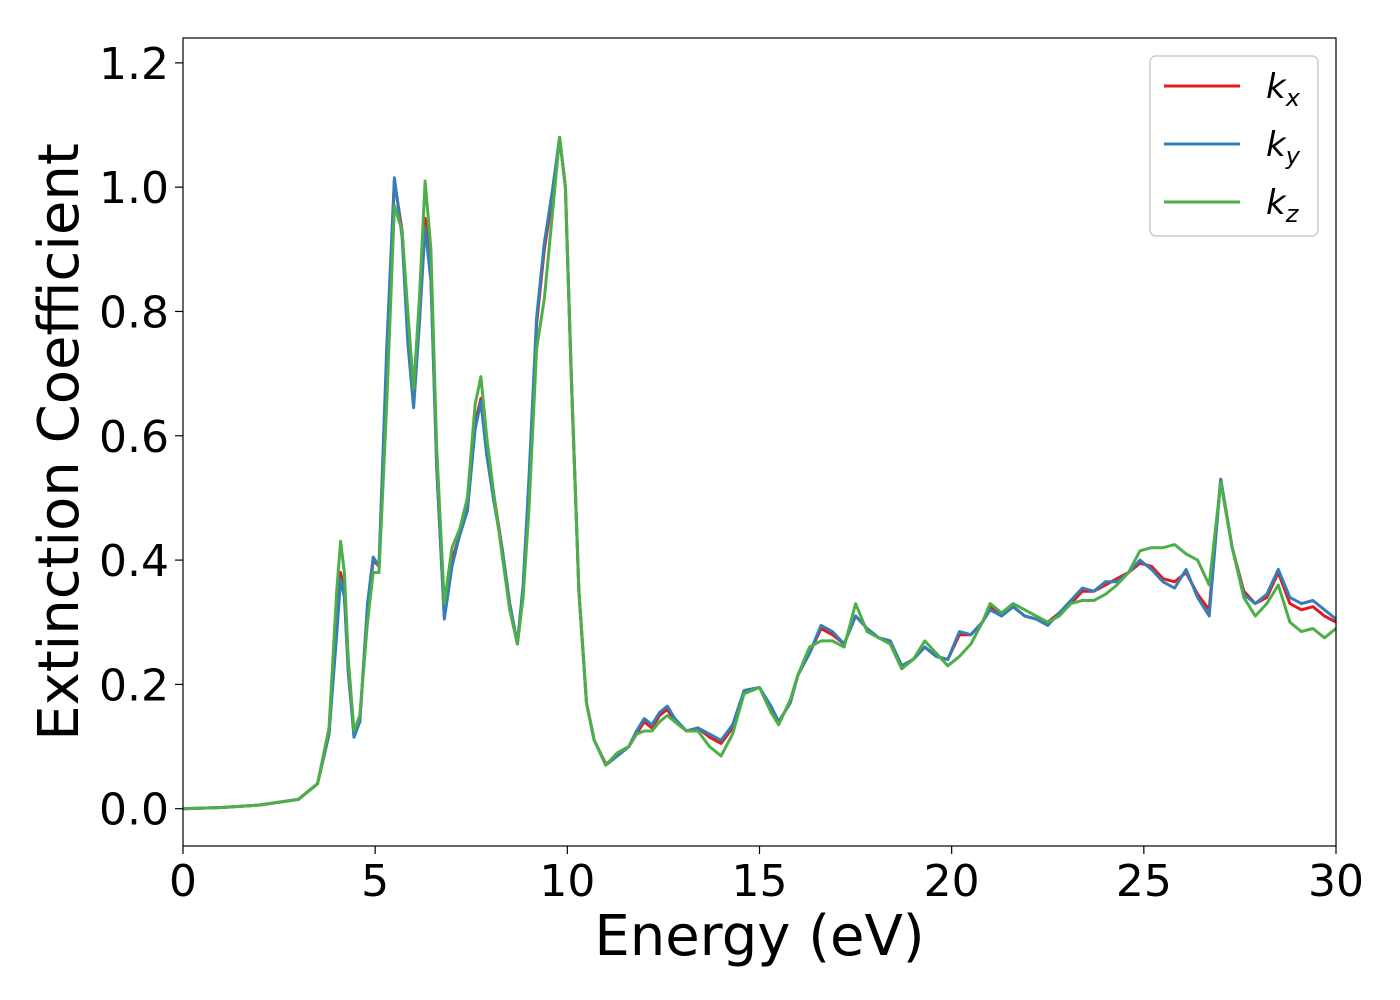 Image resolution: width=1400 pixels, height=1000 pixels. Describe the element at coordinates (183, 881) in the screenshot. I see `x-tick-label: 0` at that location.